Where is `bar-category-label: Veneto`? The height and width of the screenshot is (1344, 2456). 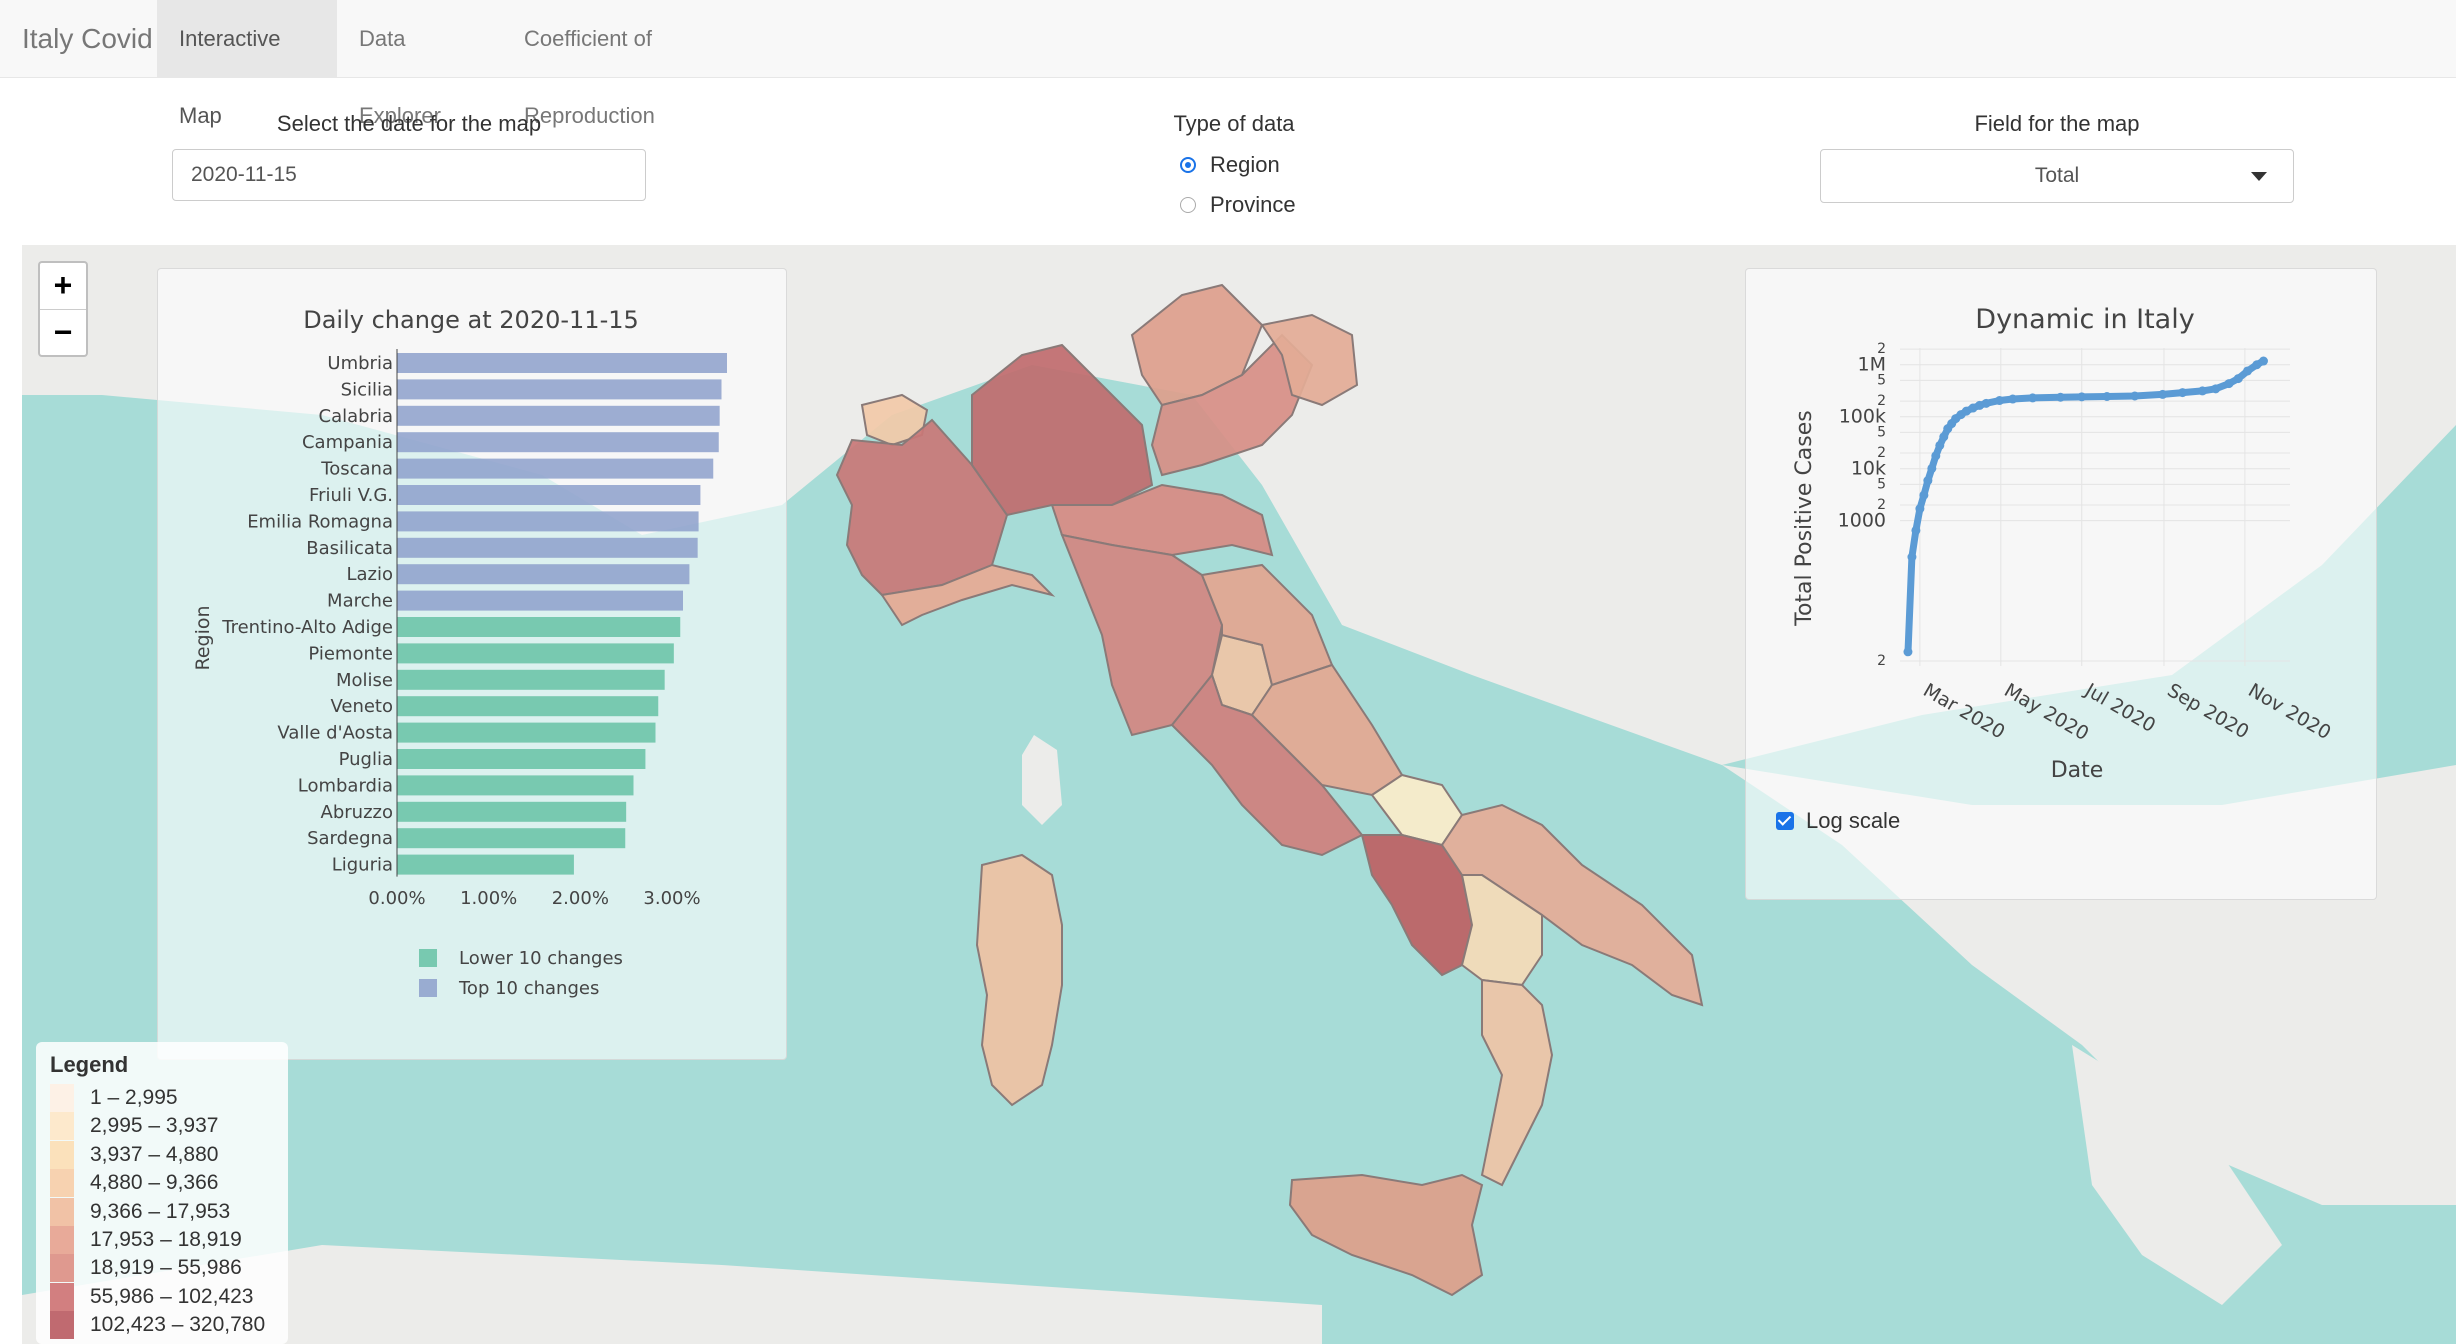
bar-category-label: Veneto is located at coordinates (361, 706).